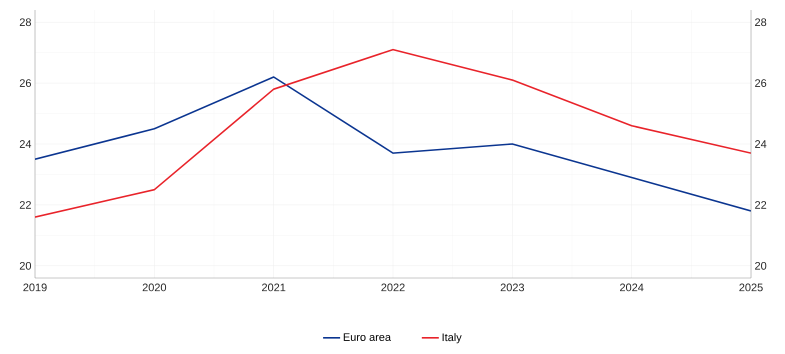  Describe the element at coordinates (452, 338) in the screenshot. I see `legend-label: Italy` at that location.